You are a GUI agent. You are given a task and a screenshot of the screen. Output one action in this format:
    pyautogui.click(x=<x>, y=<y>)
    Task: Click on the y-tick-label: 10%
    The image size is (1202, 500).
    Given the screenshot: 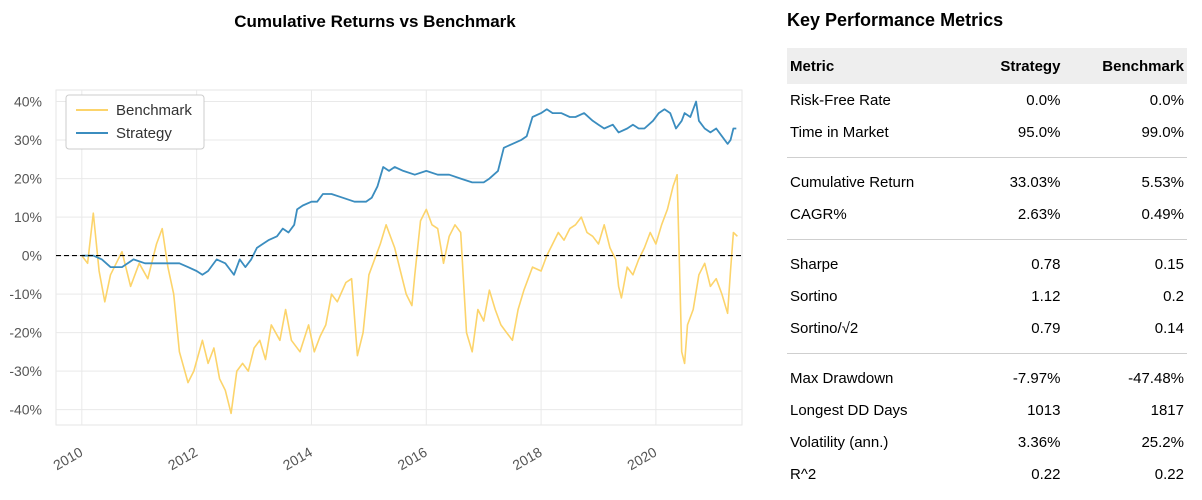 What is the action you would take?
    pyautogui.click(x=28, y=217)
    